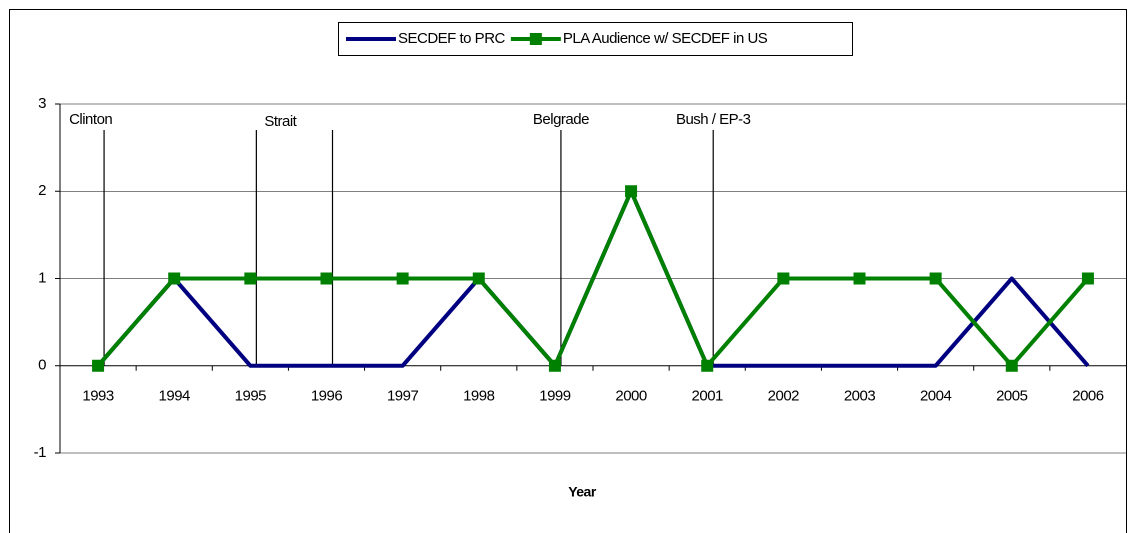 The height and width of the screenshot is (533, 1135). I want to click on x-tick-label: 2001, so click(708, 396).